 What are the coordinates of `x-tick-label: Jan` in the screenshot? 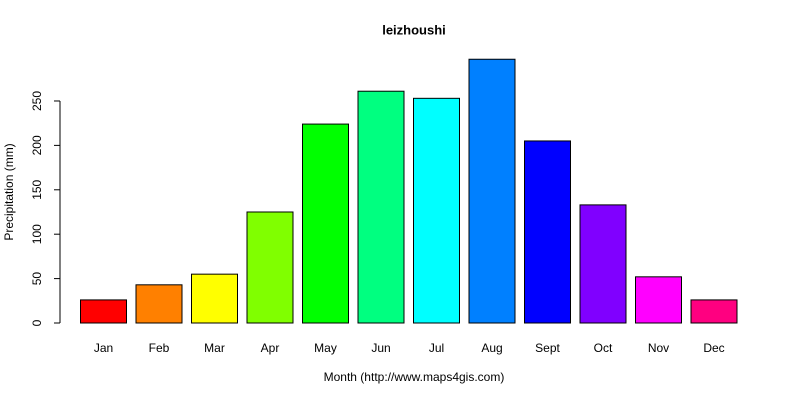 It's located at (103, 348).